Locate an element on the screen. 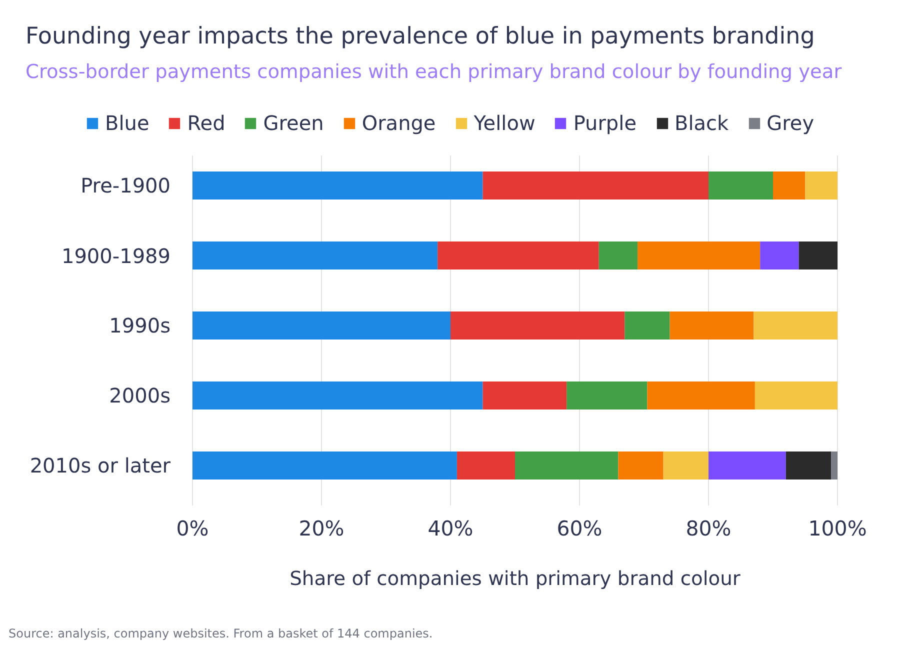 This screenshot has width=900, height=656. legend-label: Grey is located at coordinates (790, 123).